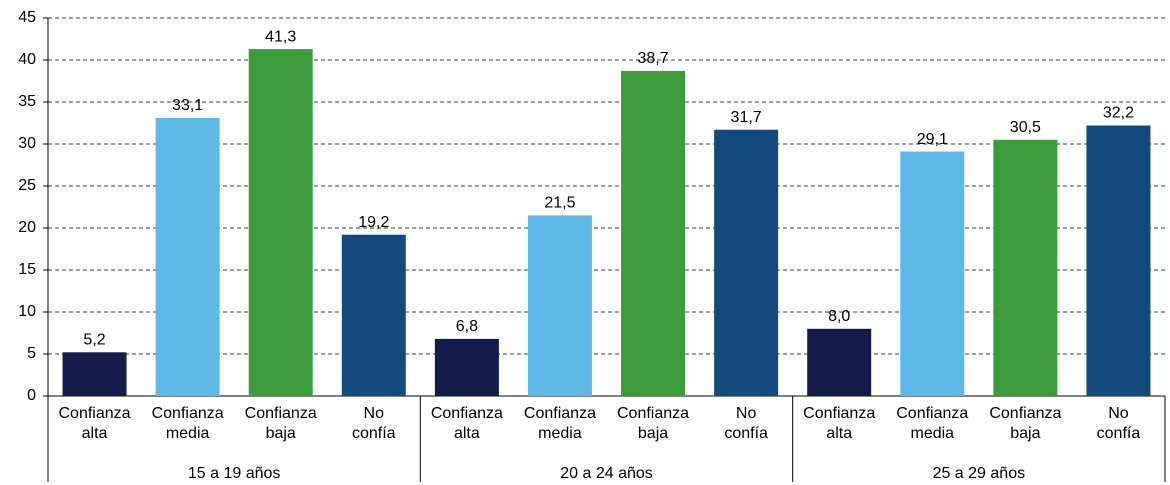 The height and width of the screenshot is (485, 1170). Describe the element at coordinates (652, 58) in the screenshot. I see `value-label: 38,7` at that location.